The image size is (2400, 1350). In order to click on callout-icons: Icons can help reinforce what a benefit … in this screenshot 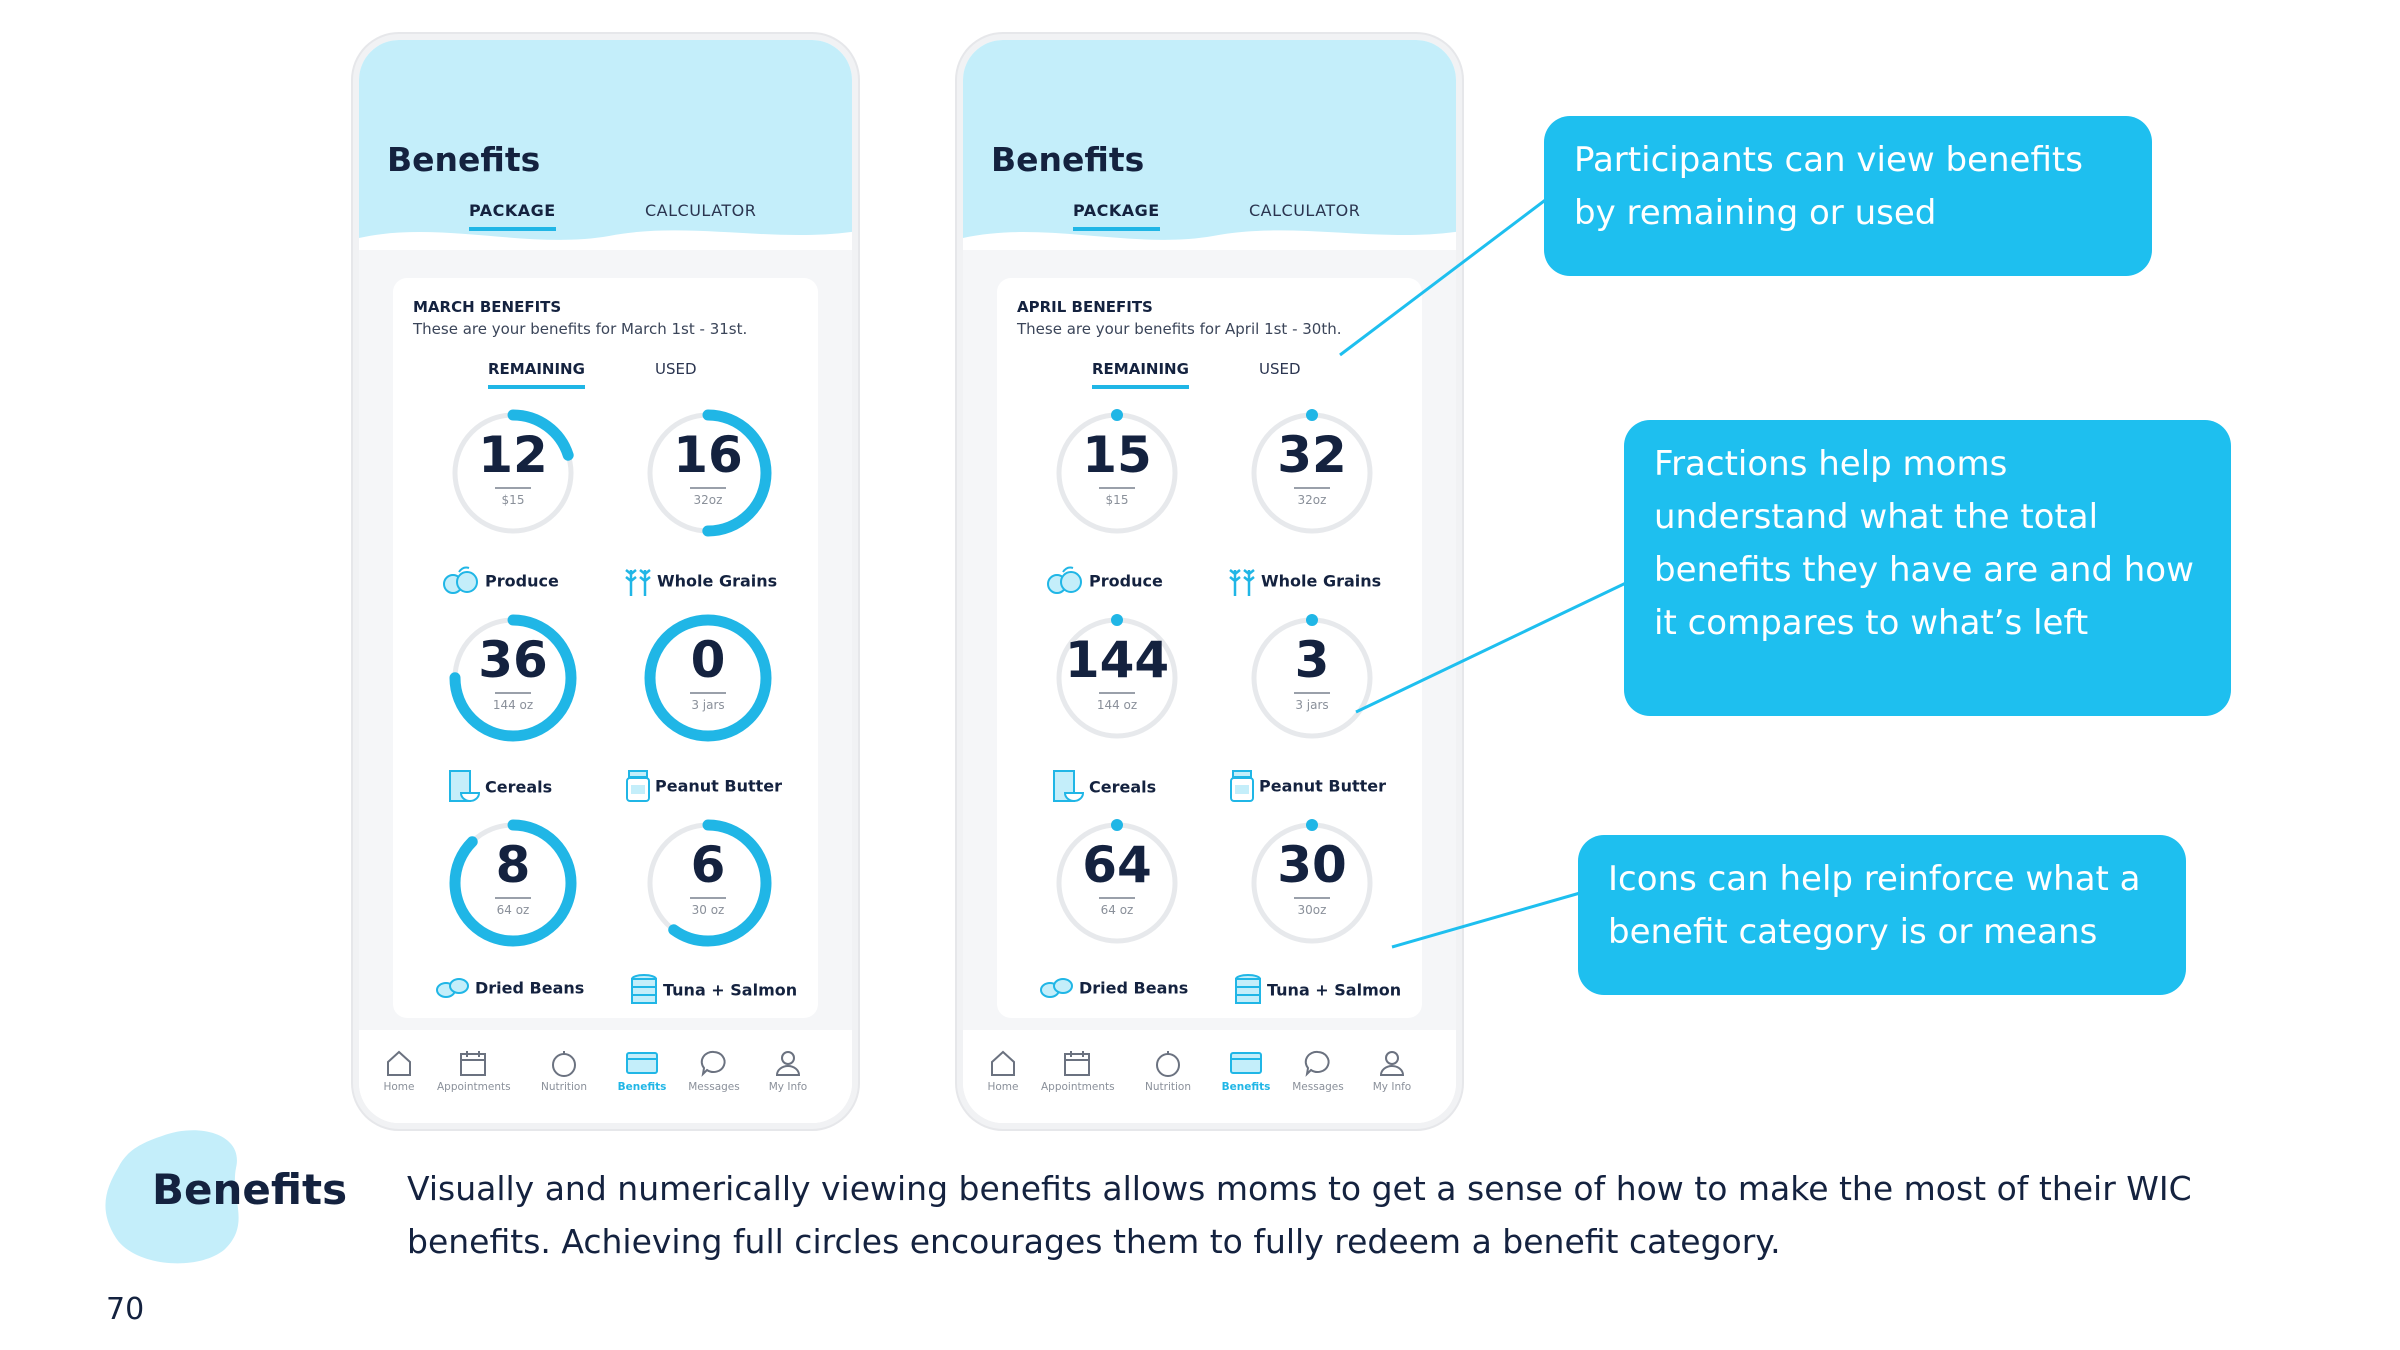, I will do `click(1882, 915)`.